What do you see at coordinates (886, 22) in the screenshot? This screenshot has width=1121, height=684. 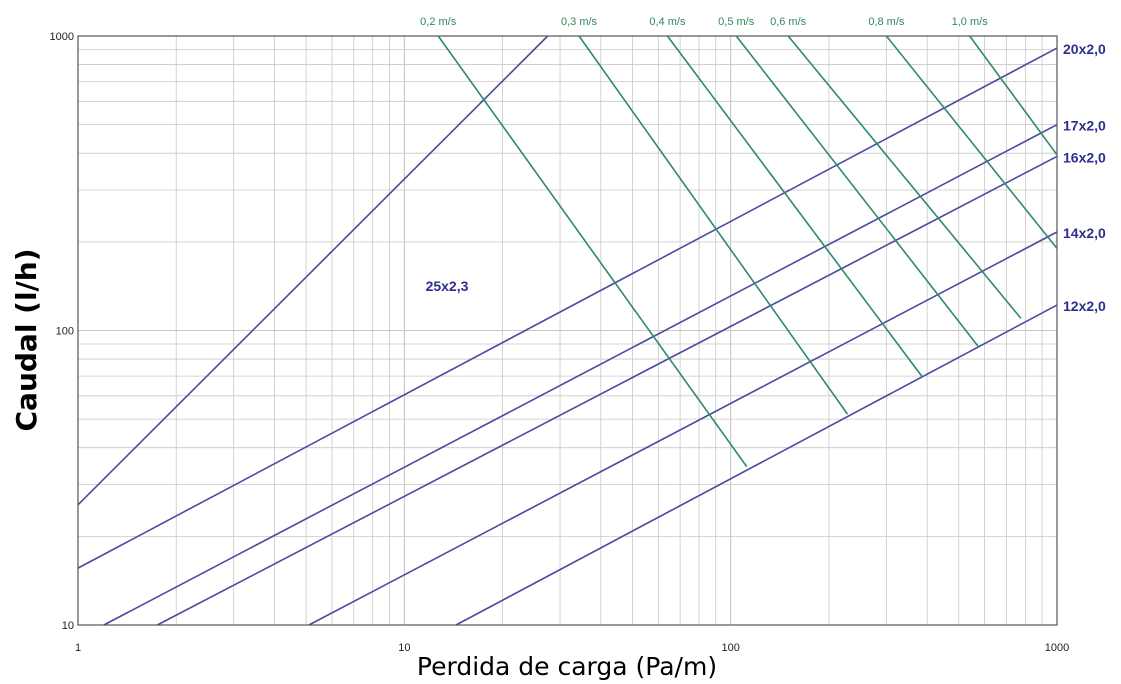 I see `velocity-series-label: 0,8 m/s` at bounding box center [886, 22].